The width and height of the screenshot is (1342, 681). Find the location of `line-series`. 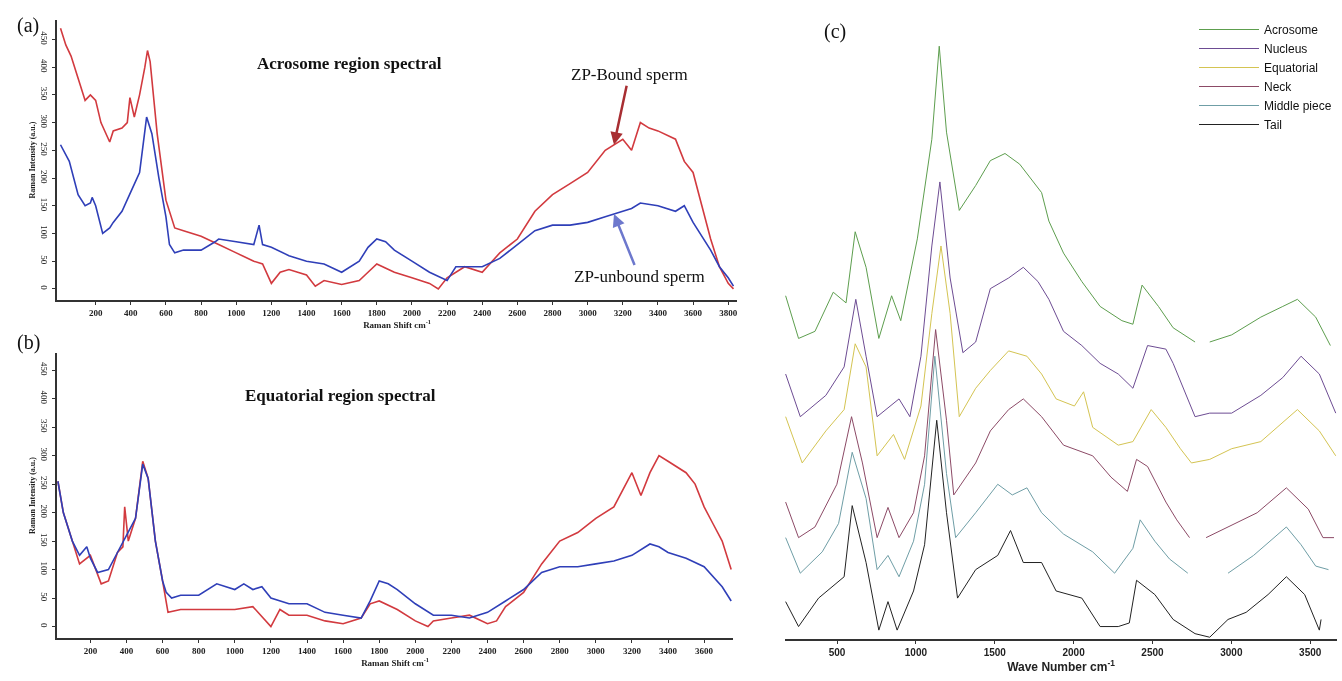

line-series is located at coordinates (397, 201).